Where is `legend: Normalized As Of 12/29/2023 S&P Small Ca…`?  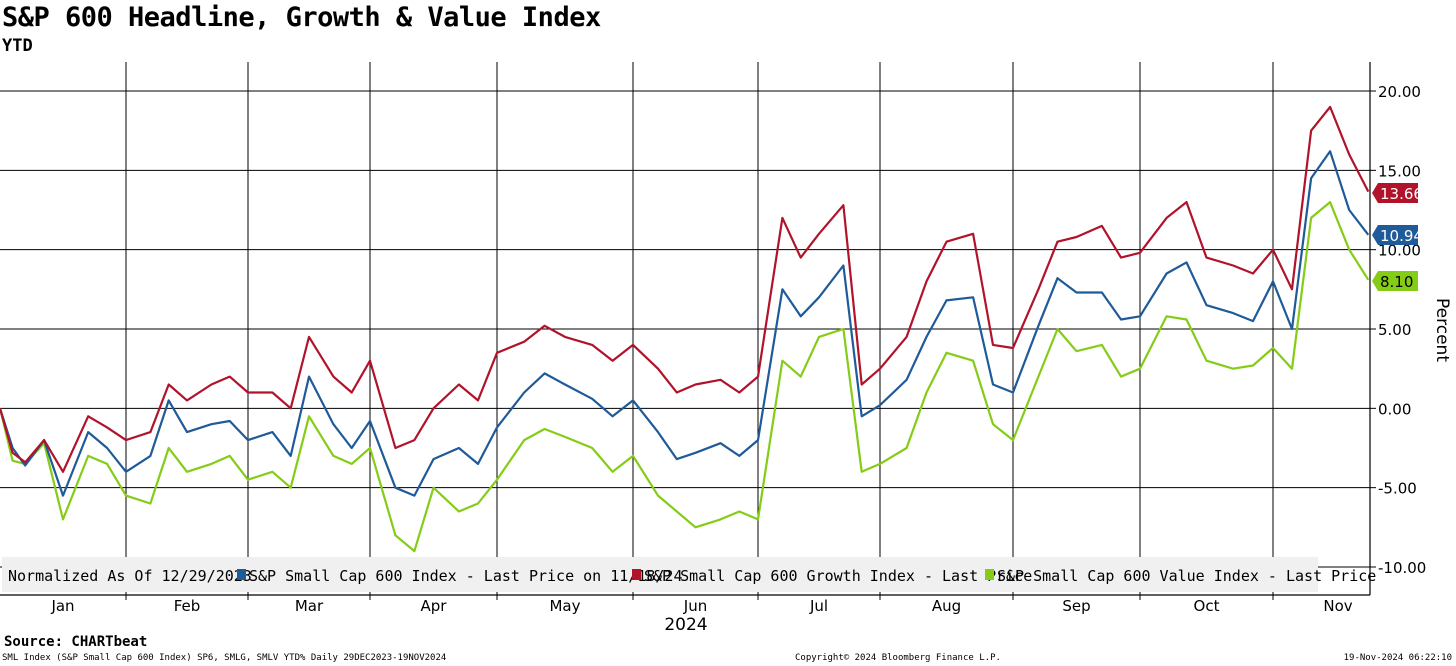 legend: Normalized As Of 12/29/2023 S&P Small Ca… is located at coordinates (689, 574).